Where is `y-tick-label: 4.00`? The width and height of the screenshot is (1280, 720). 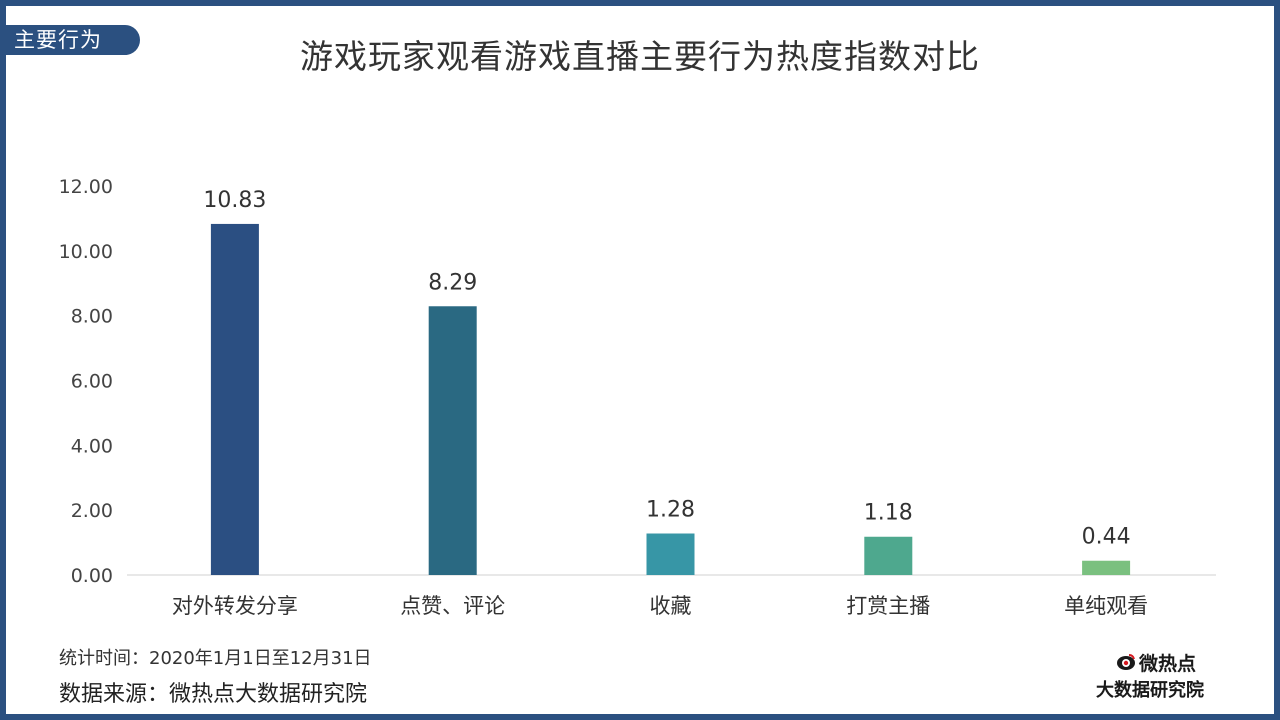
y-tick-label: 4.00 is located at coordinates (92, 446).